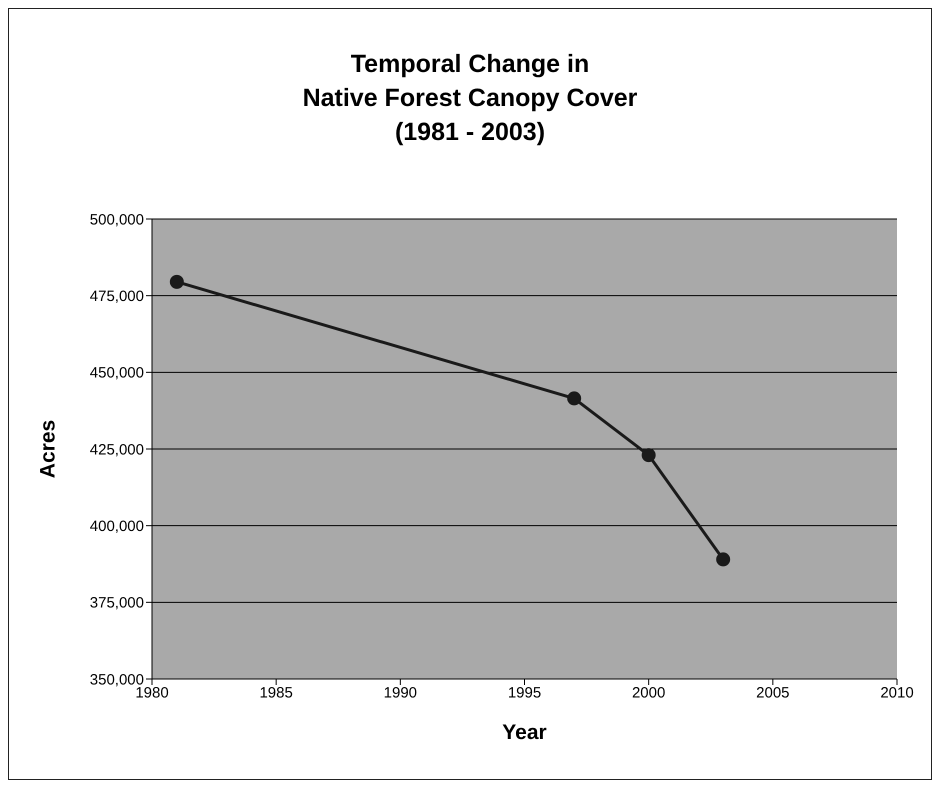 The image size is (941, 788). I want to click on chart-title: Temporal Change in Native Forest Canopy Cover (1981 - 2003), so click(470, 98).